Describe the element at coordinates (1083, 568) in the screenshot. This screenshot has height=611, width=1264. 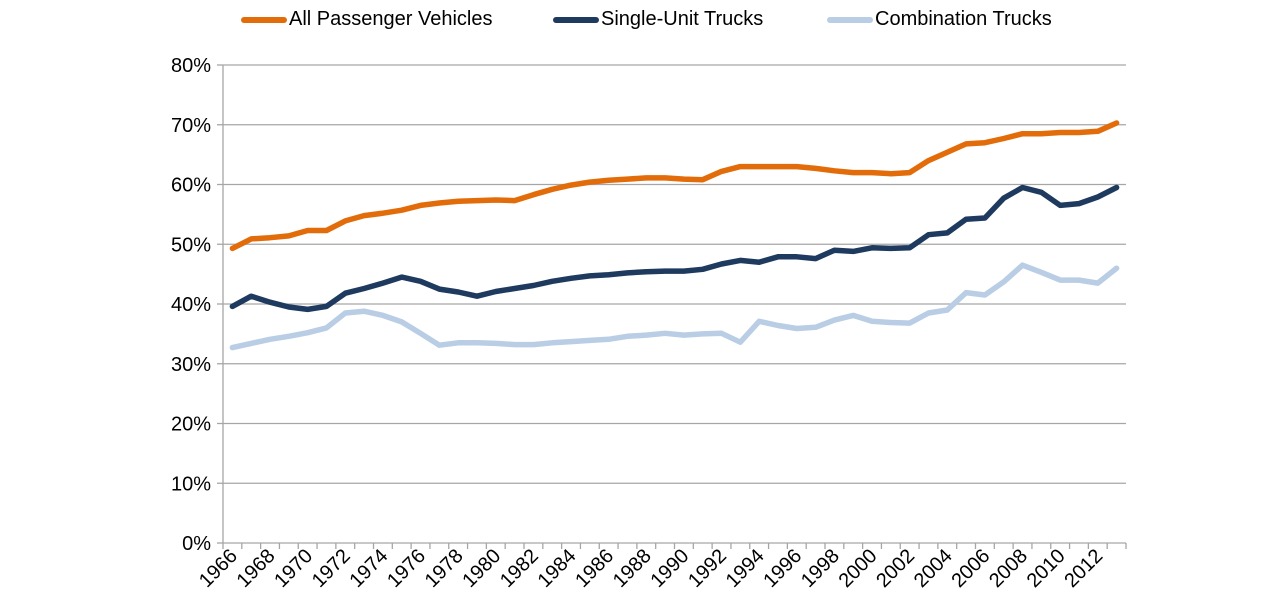
I see `x-tick-label: 2012` at that location.